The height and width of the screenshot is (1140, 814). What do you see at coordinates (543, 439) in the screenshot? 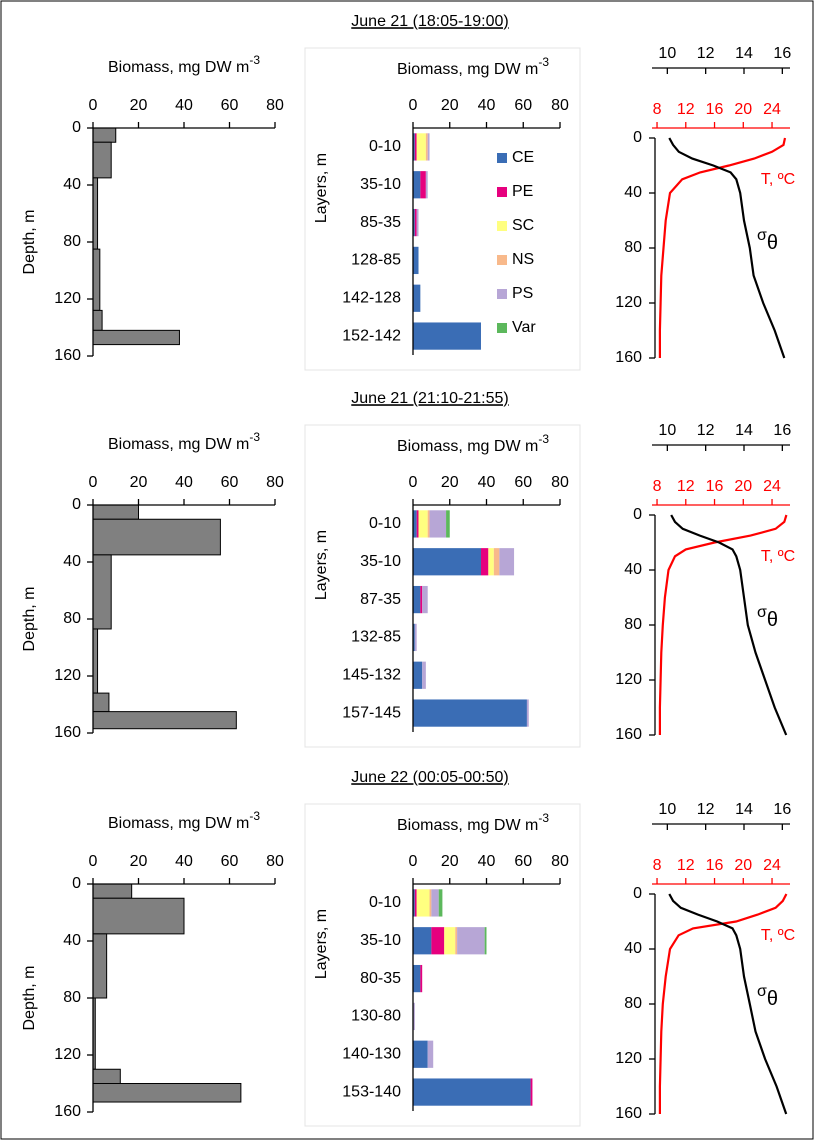
I see `x-axis-label-sup: -3` at bounding box center [543, 439].